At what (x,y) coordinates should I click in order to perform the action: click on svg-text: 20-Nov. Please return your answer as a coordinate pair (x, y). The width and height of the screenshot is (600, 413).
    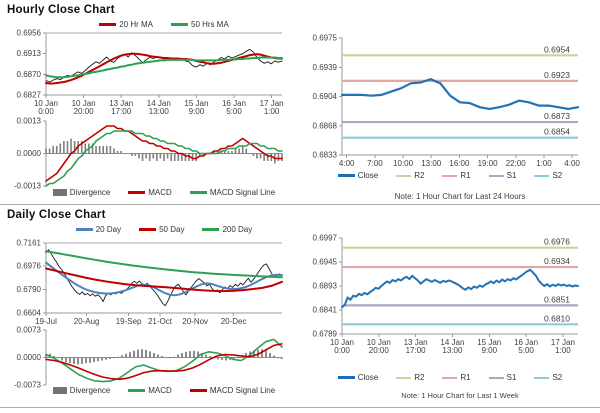
    Looking at the image, I should click on (195, 321).